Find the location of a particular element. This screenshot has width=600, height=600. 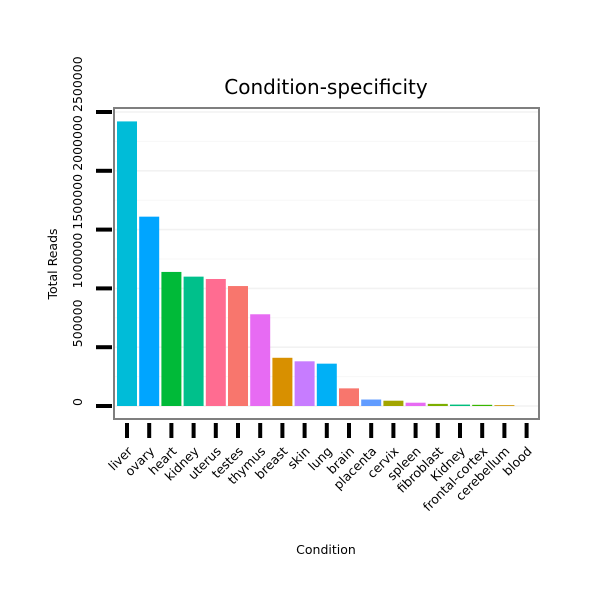

y-tick-label: 0 is located at coordinates (77, 402).